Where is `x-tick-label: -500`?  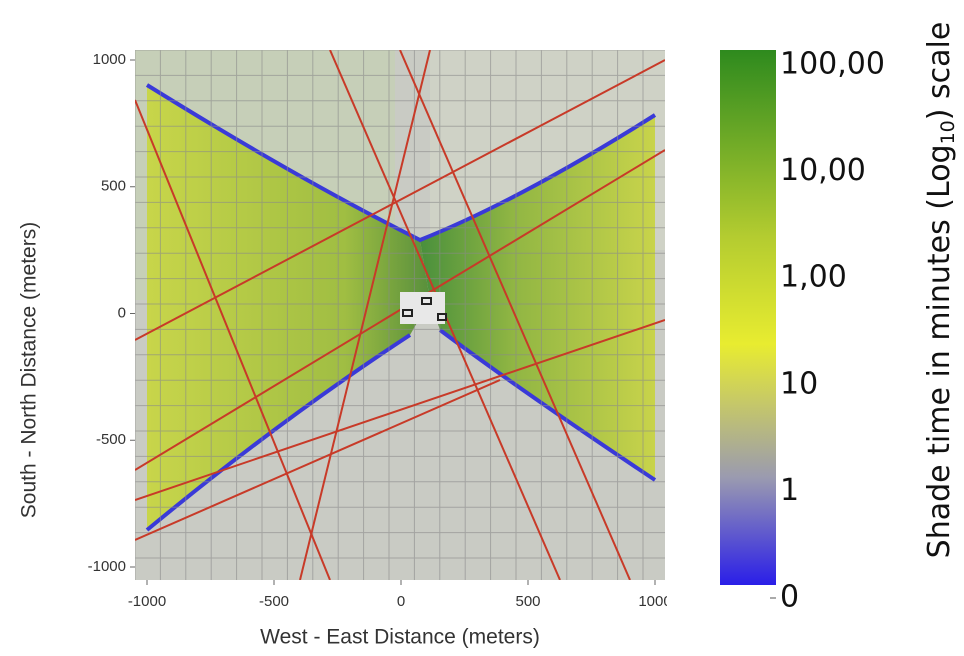 x-tick-label: -500 is located at coordinates (274, 601).